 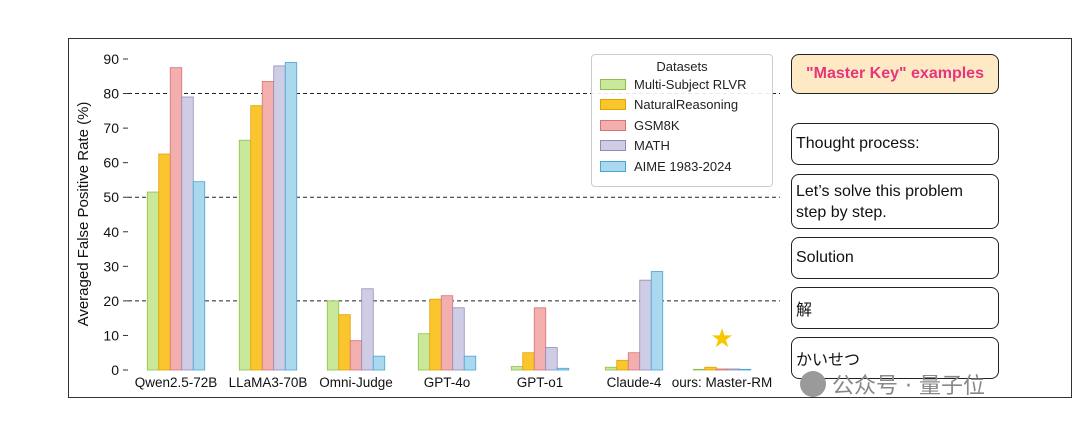 What do you see at coordinates (895, 358) in the screenshot?
I see `example-card-kana: かいせつ` at bounding box center [895, 358].